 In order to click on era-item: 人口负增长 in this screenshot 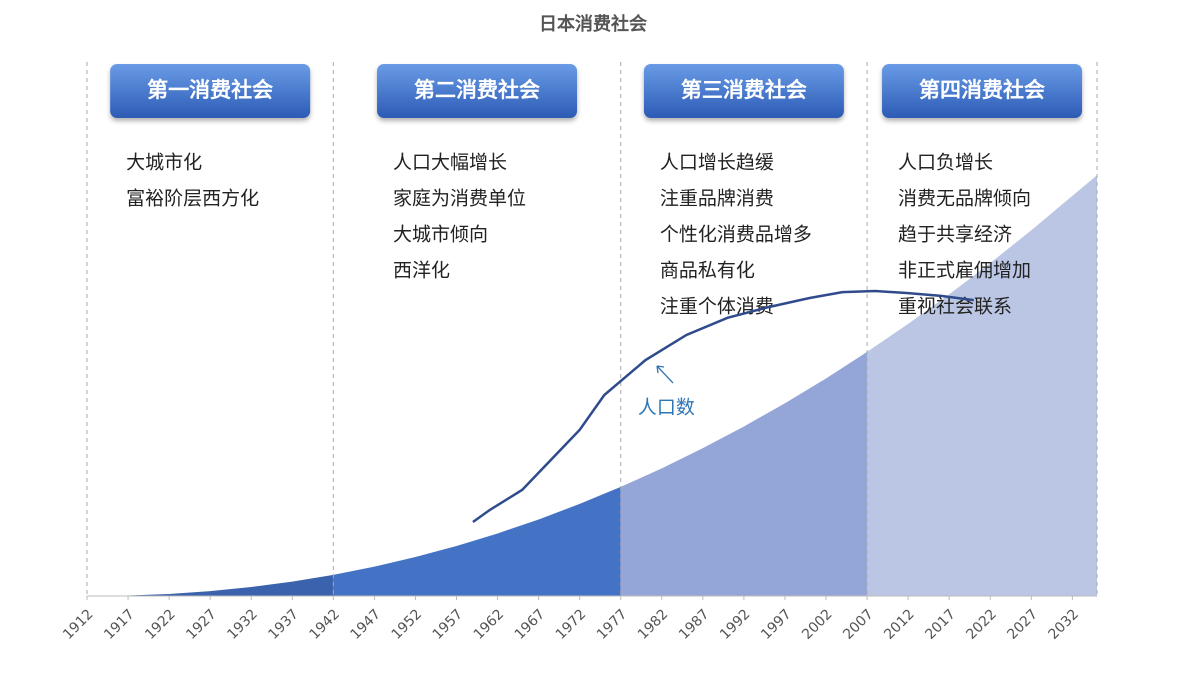, I will do `click(945, 163)`.